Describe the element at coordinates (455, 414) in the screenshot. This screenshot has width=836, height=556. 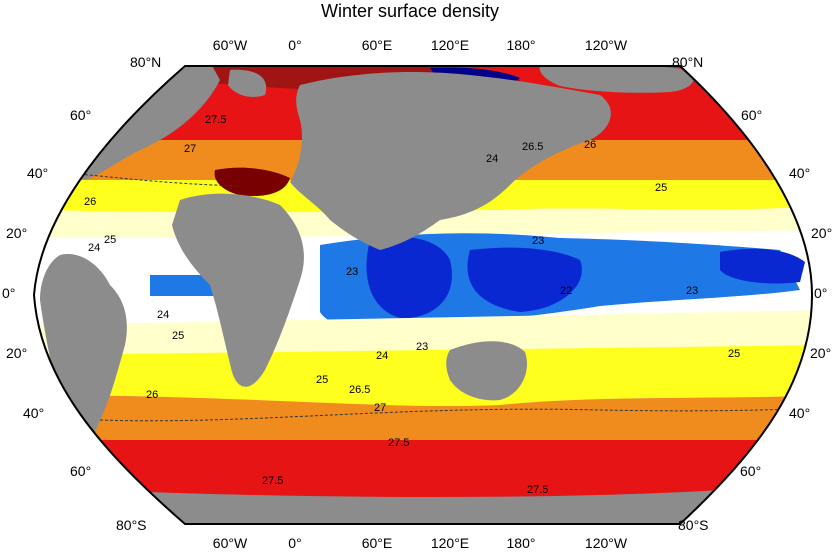
I see `contour-dashed-south` at that location.